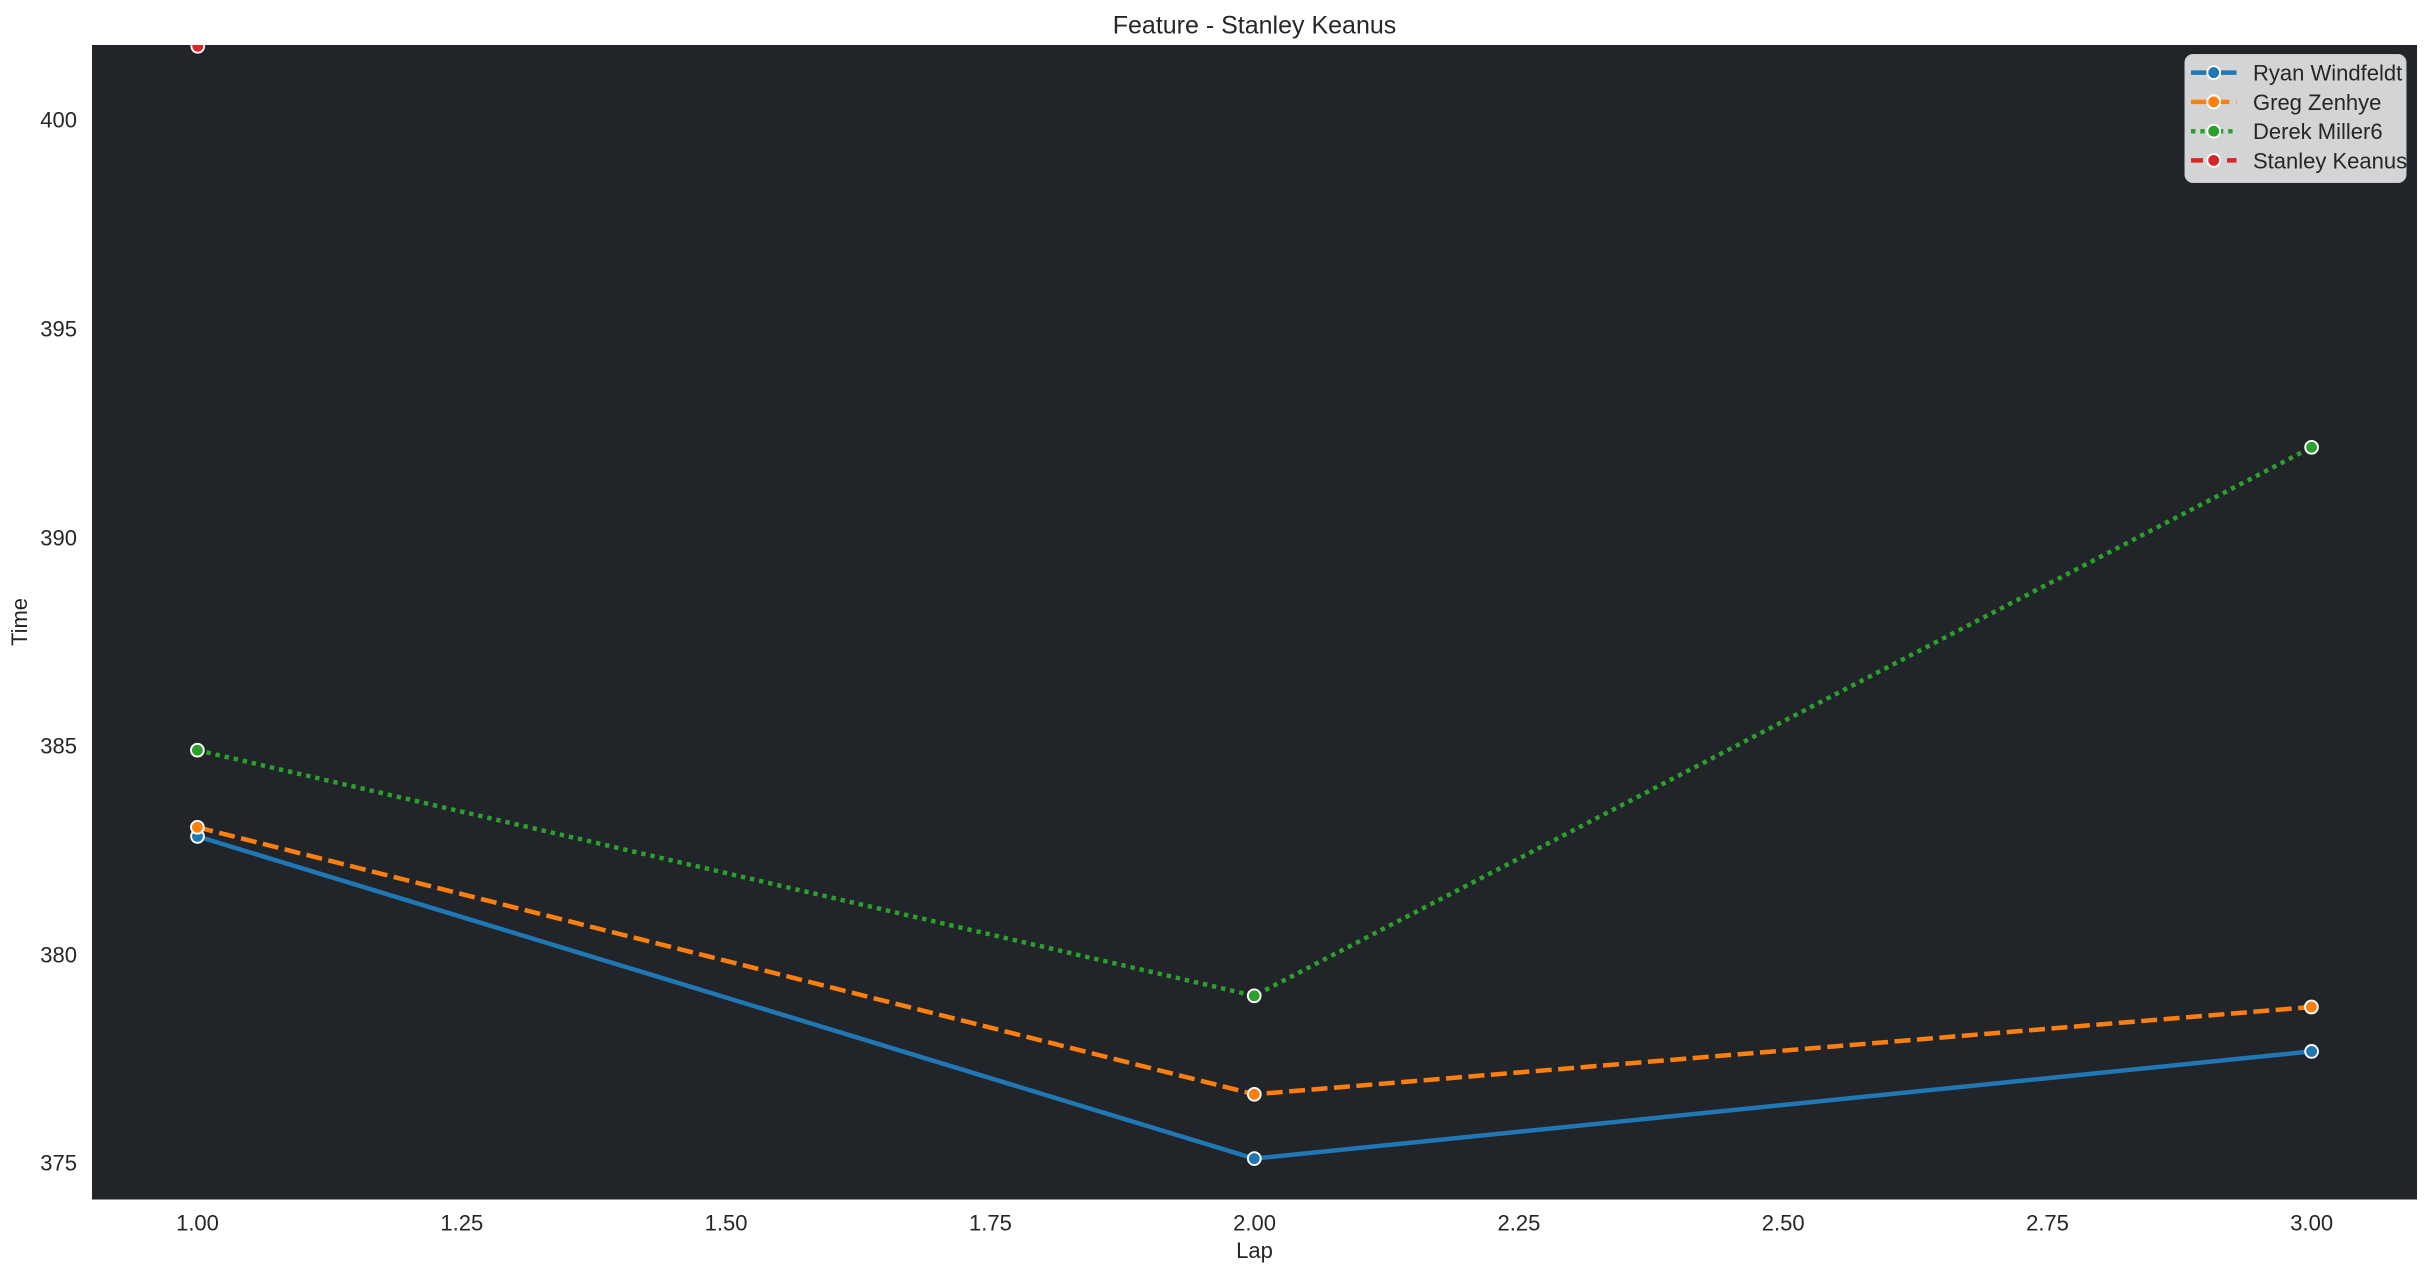 This screenshot has height=1276, width=2431. Describe the element at coordinates (2327, 73) in the screenshot. I see `svg-text: Ryan Windfeldt` at that location.